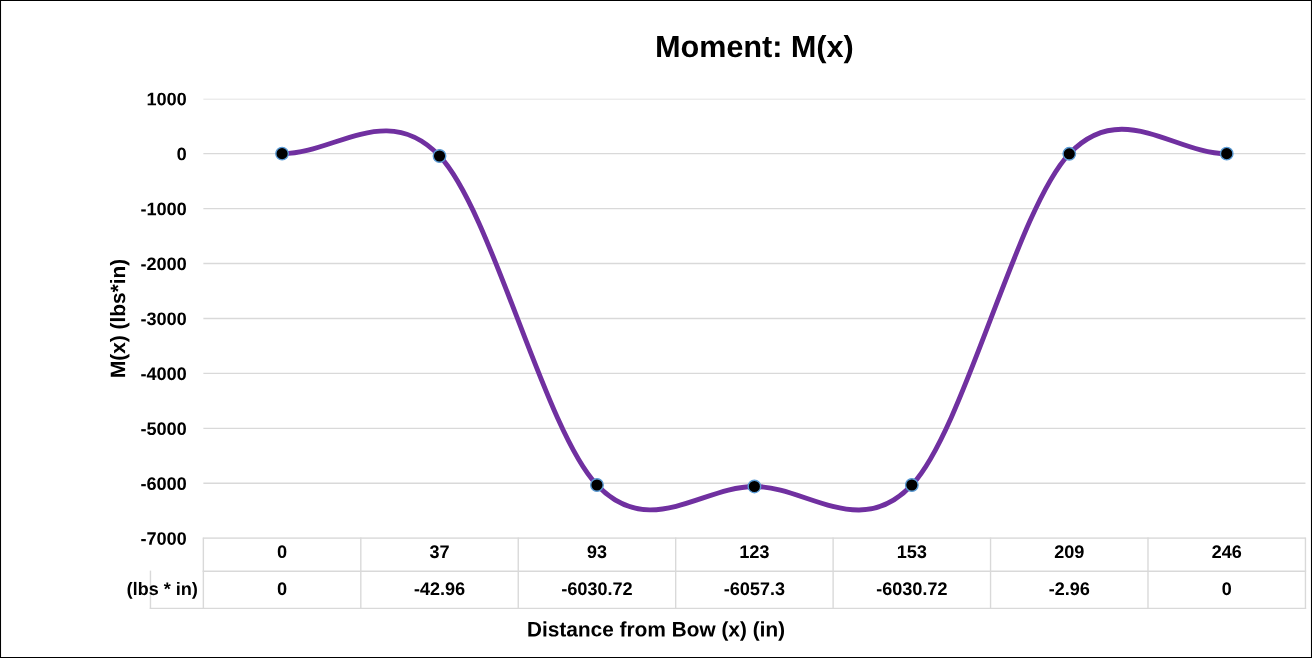 This screenshot has height=658, width=1312. What do you see at coordinates (439, 552) in the screenshot?
I see `x-tick-label: 37` at bounding box center [439, 552].